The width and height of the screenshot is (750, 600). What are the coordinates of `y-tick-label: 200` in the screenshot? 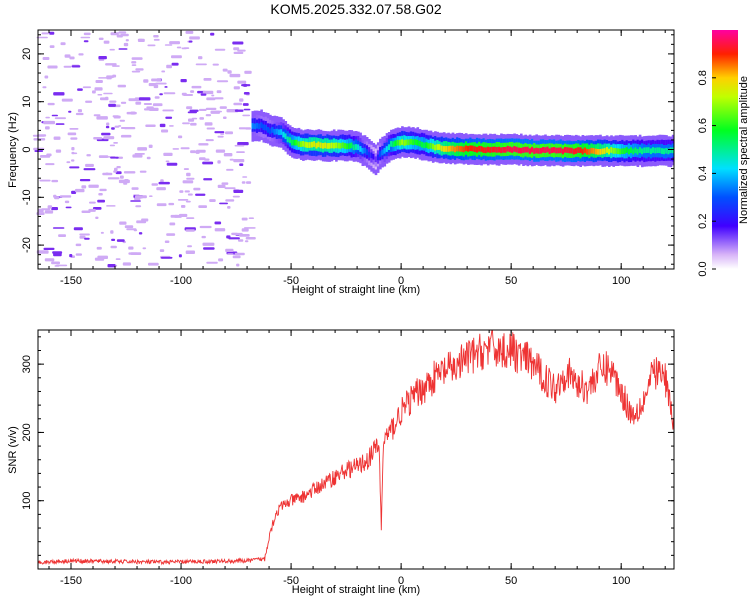 It's located at (27, 432).